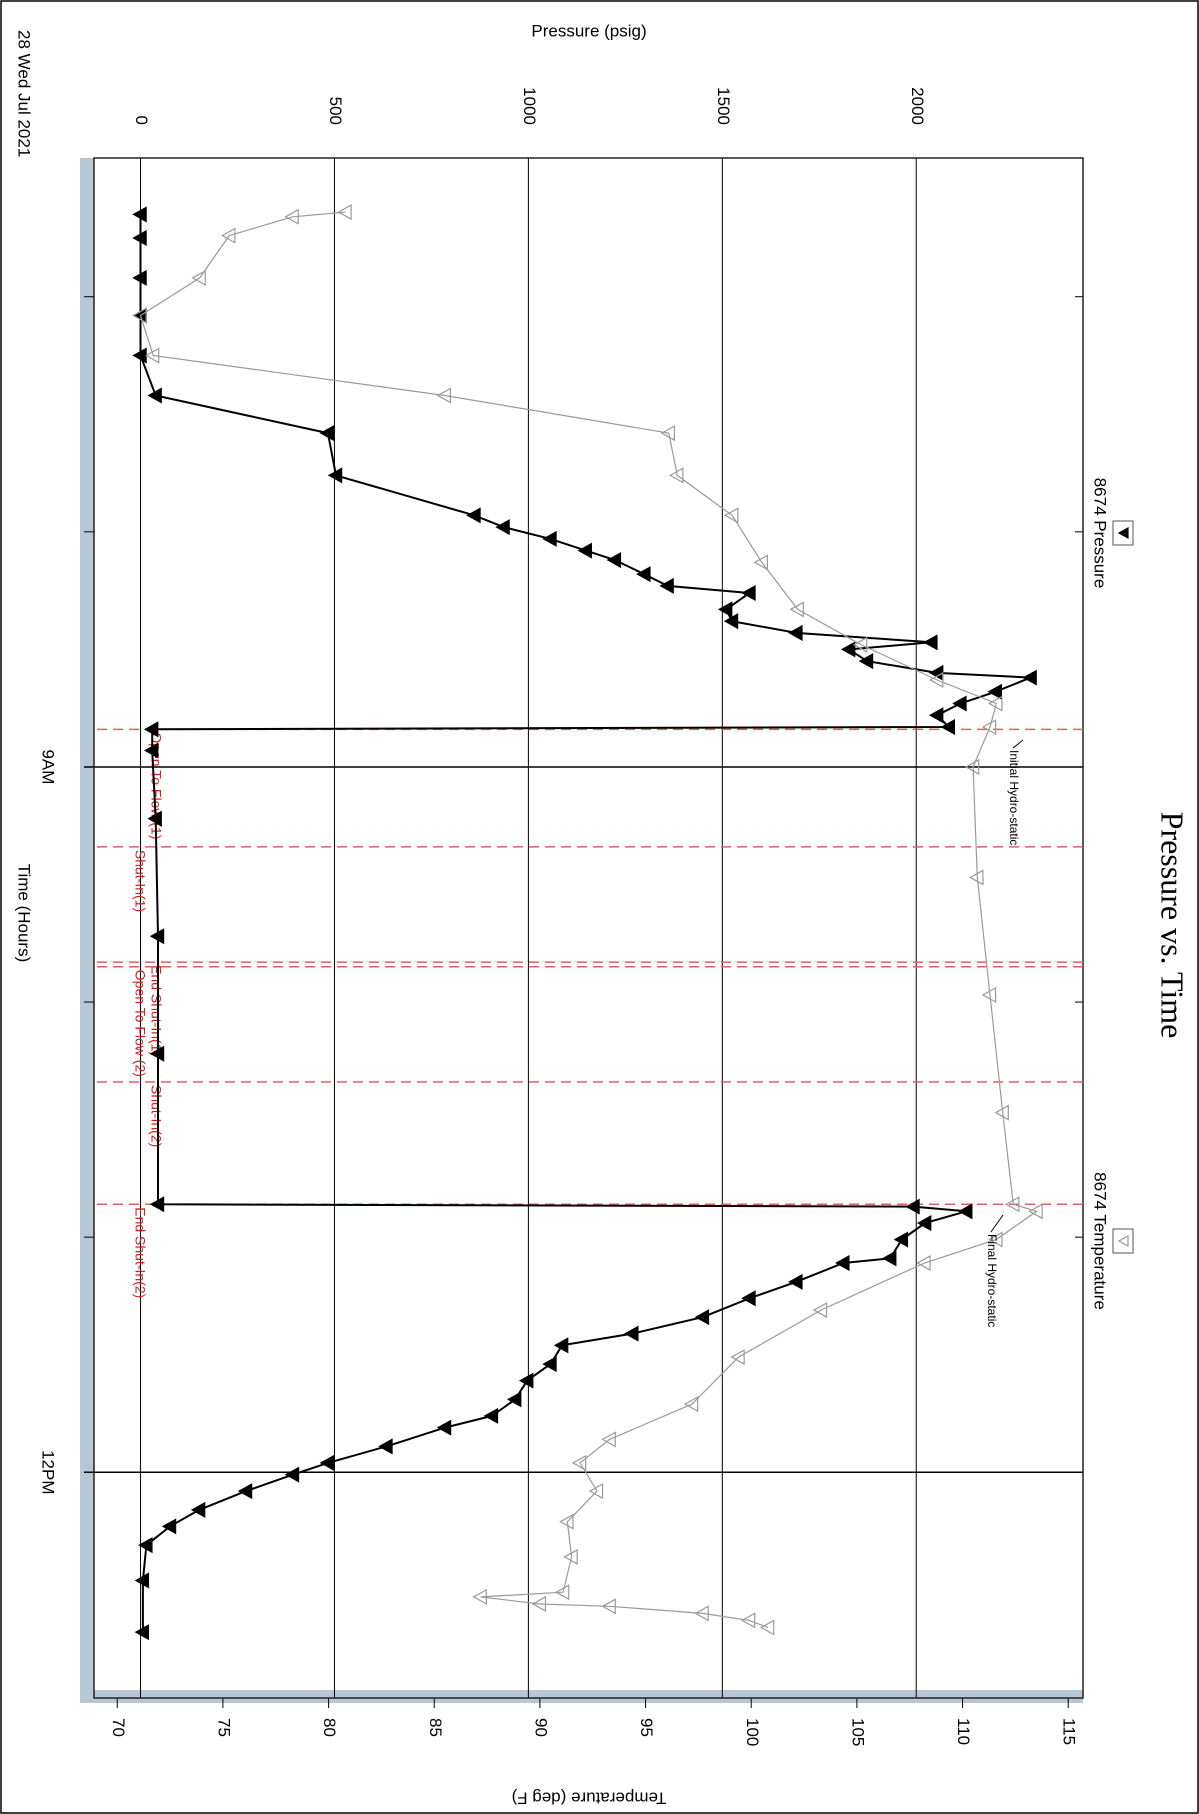  Describe the element at coordinates (140, 881) in the screenshot. I see `event-label: Shut-In(1)` at that location.